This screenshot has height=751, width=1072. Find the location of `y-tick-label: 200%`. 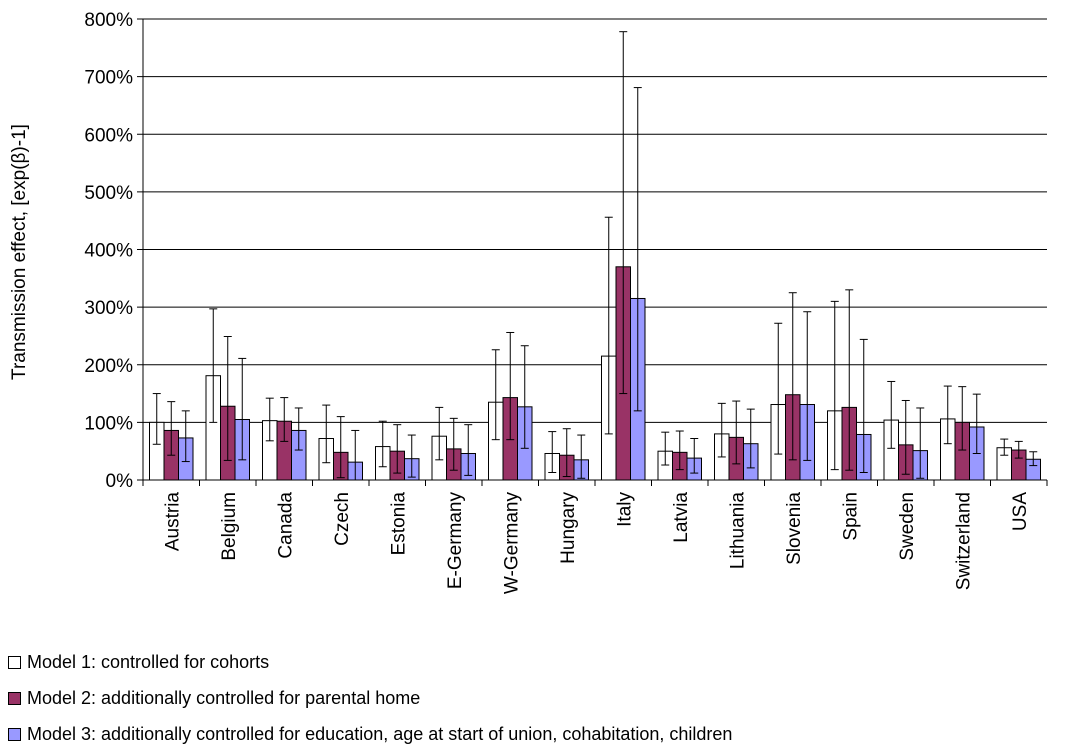

y-tick-label: 200% is located at coordinates (108, 366).